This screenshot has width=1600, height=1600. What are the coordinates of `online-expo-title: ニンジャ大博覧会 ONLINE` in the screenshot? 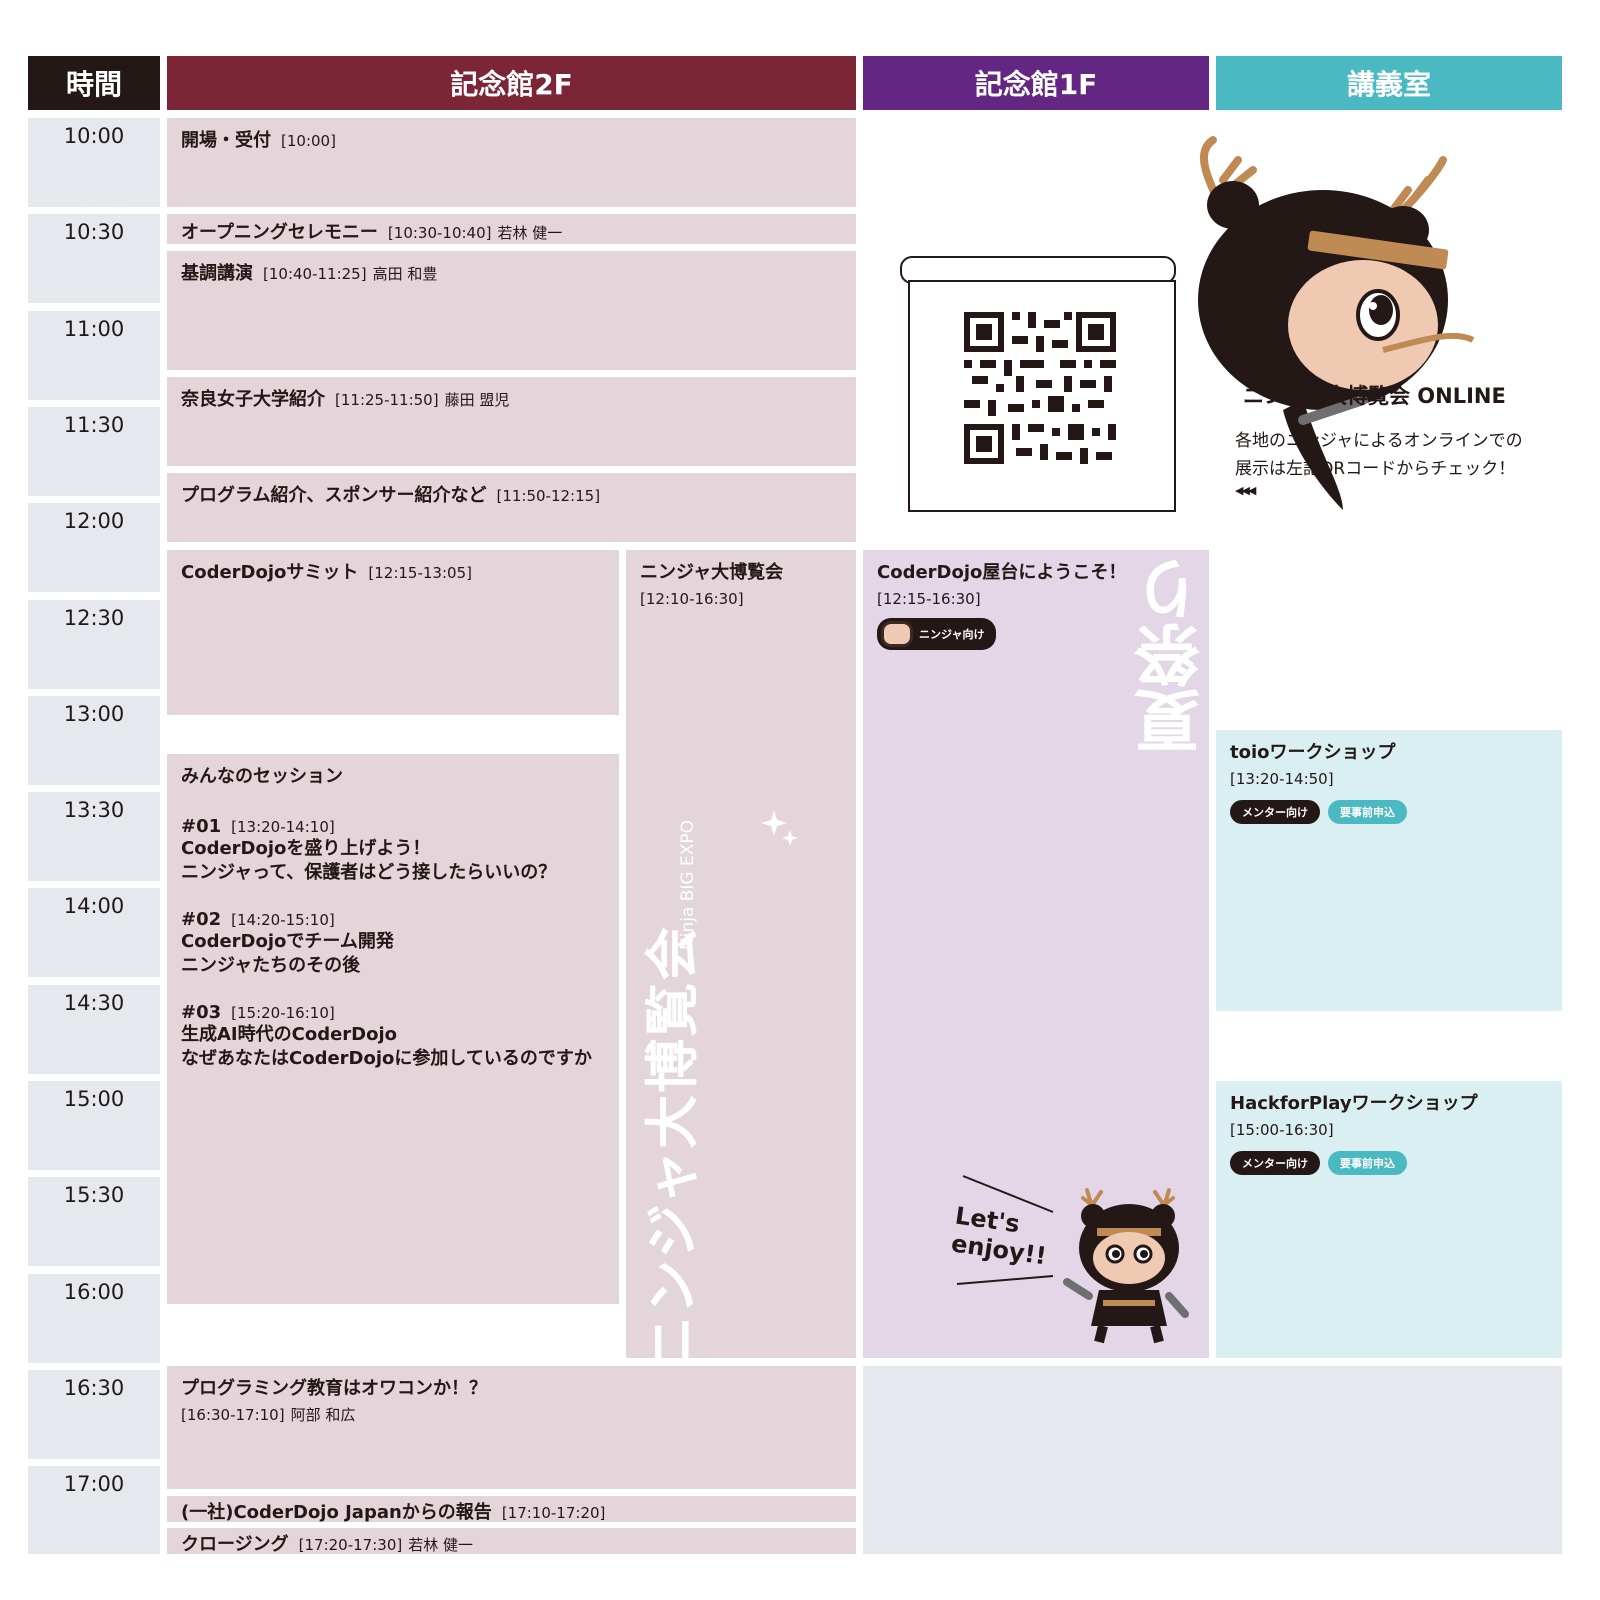 It's located at (1374, 396).